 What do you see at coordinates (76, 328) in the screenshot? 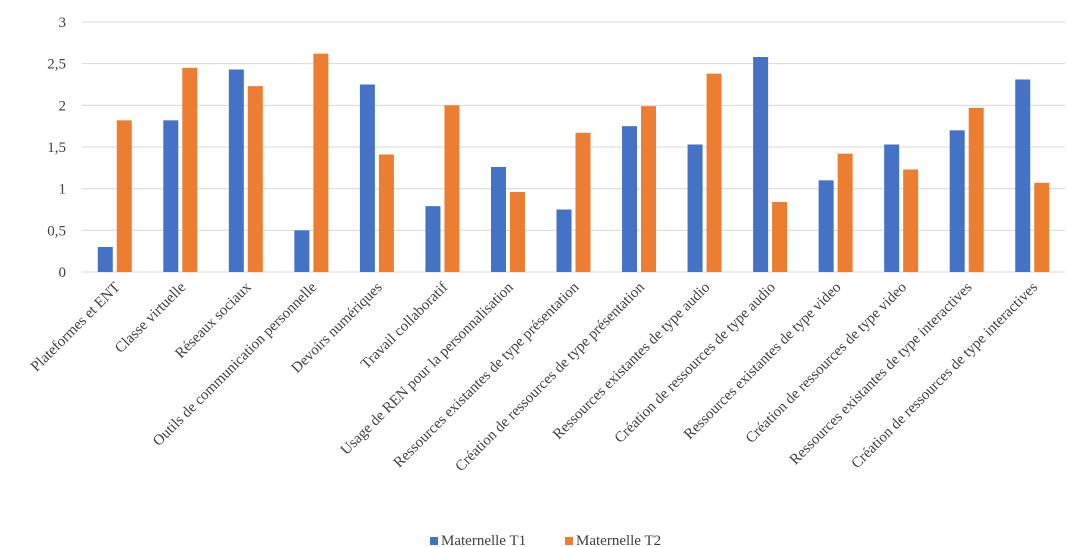
I see `x-category-label: Plateformes et ENT` at bounding box center [76, 328].